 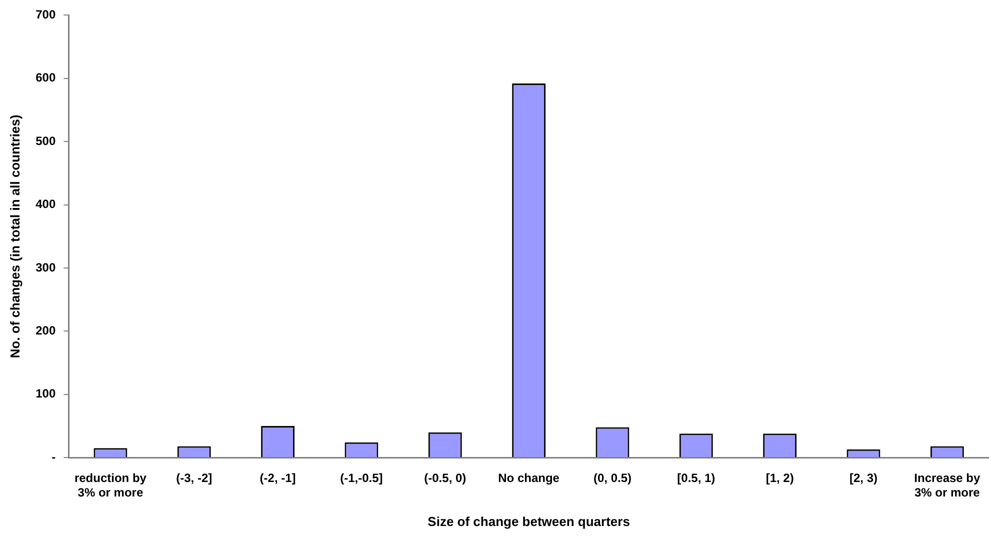 I want to click on y-tick-label: 200, so click(x=46, y=331).